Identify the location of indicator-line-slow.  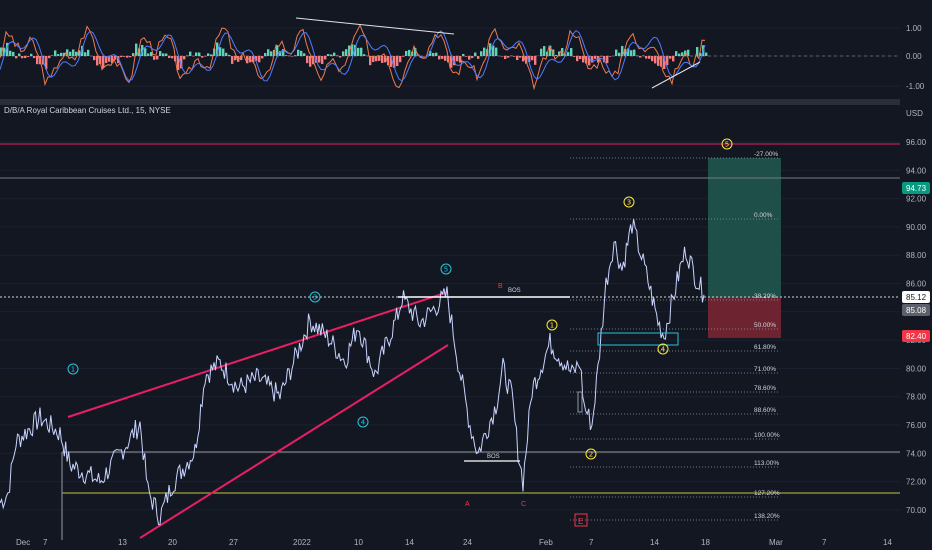
(353, 55).